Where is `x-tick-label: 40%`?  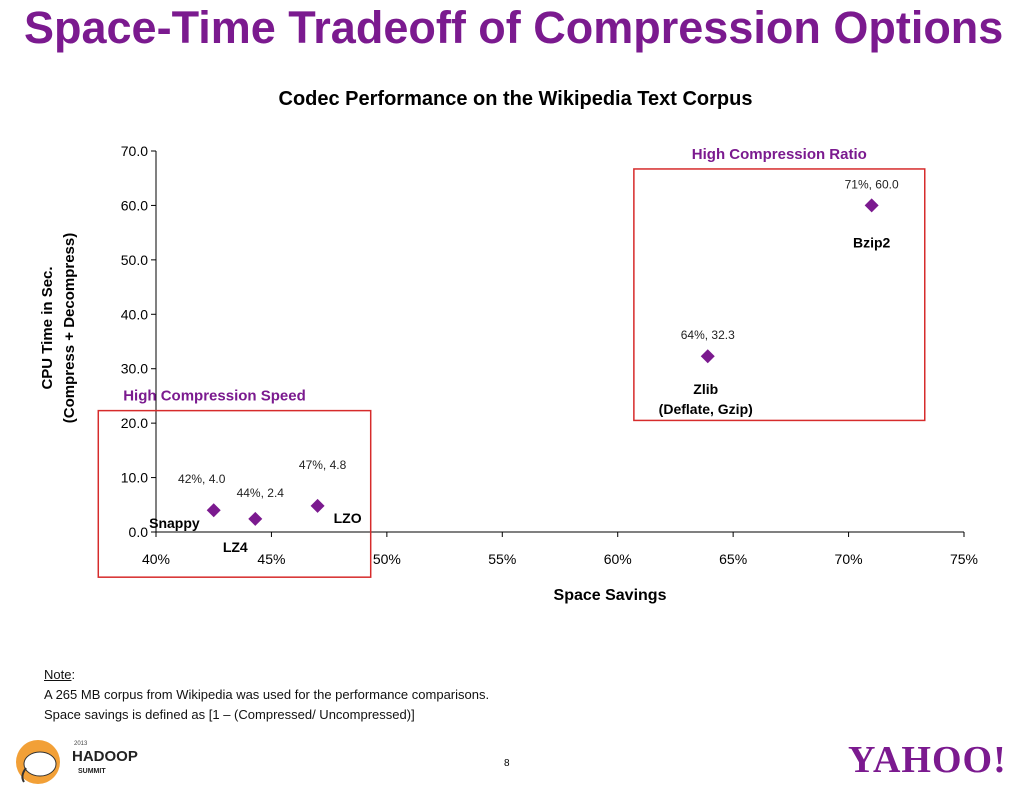 x-tick-label: 40% is located at coordinates (156, 559).